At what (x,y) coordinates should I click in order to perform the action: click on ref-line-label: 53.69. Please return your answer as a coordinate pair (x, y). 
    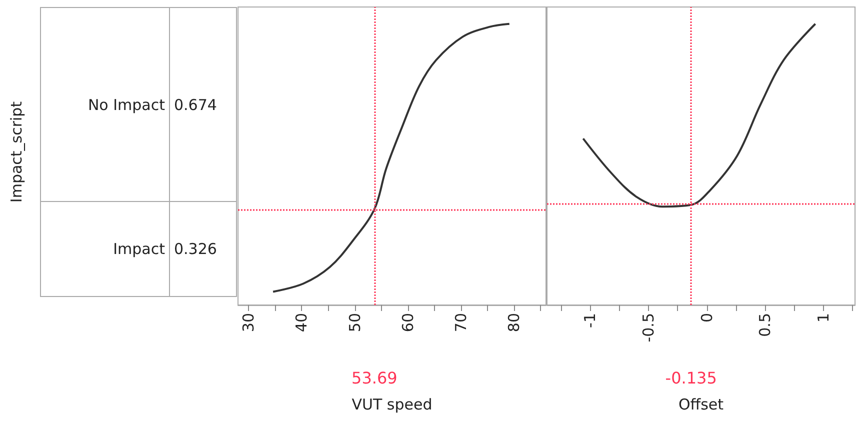
    Looking at the image, I should click on (375, 378).